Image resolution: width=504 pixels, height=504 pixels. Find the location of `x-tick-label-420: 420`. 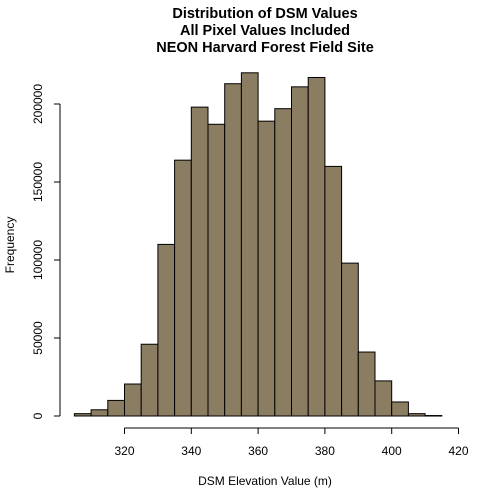

x-tick-label-420: 420 is located at coordinates (458, 451).